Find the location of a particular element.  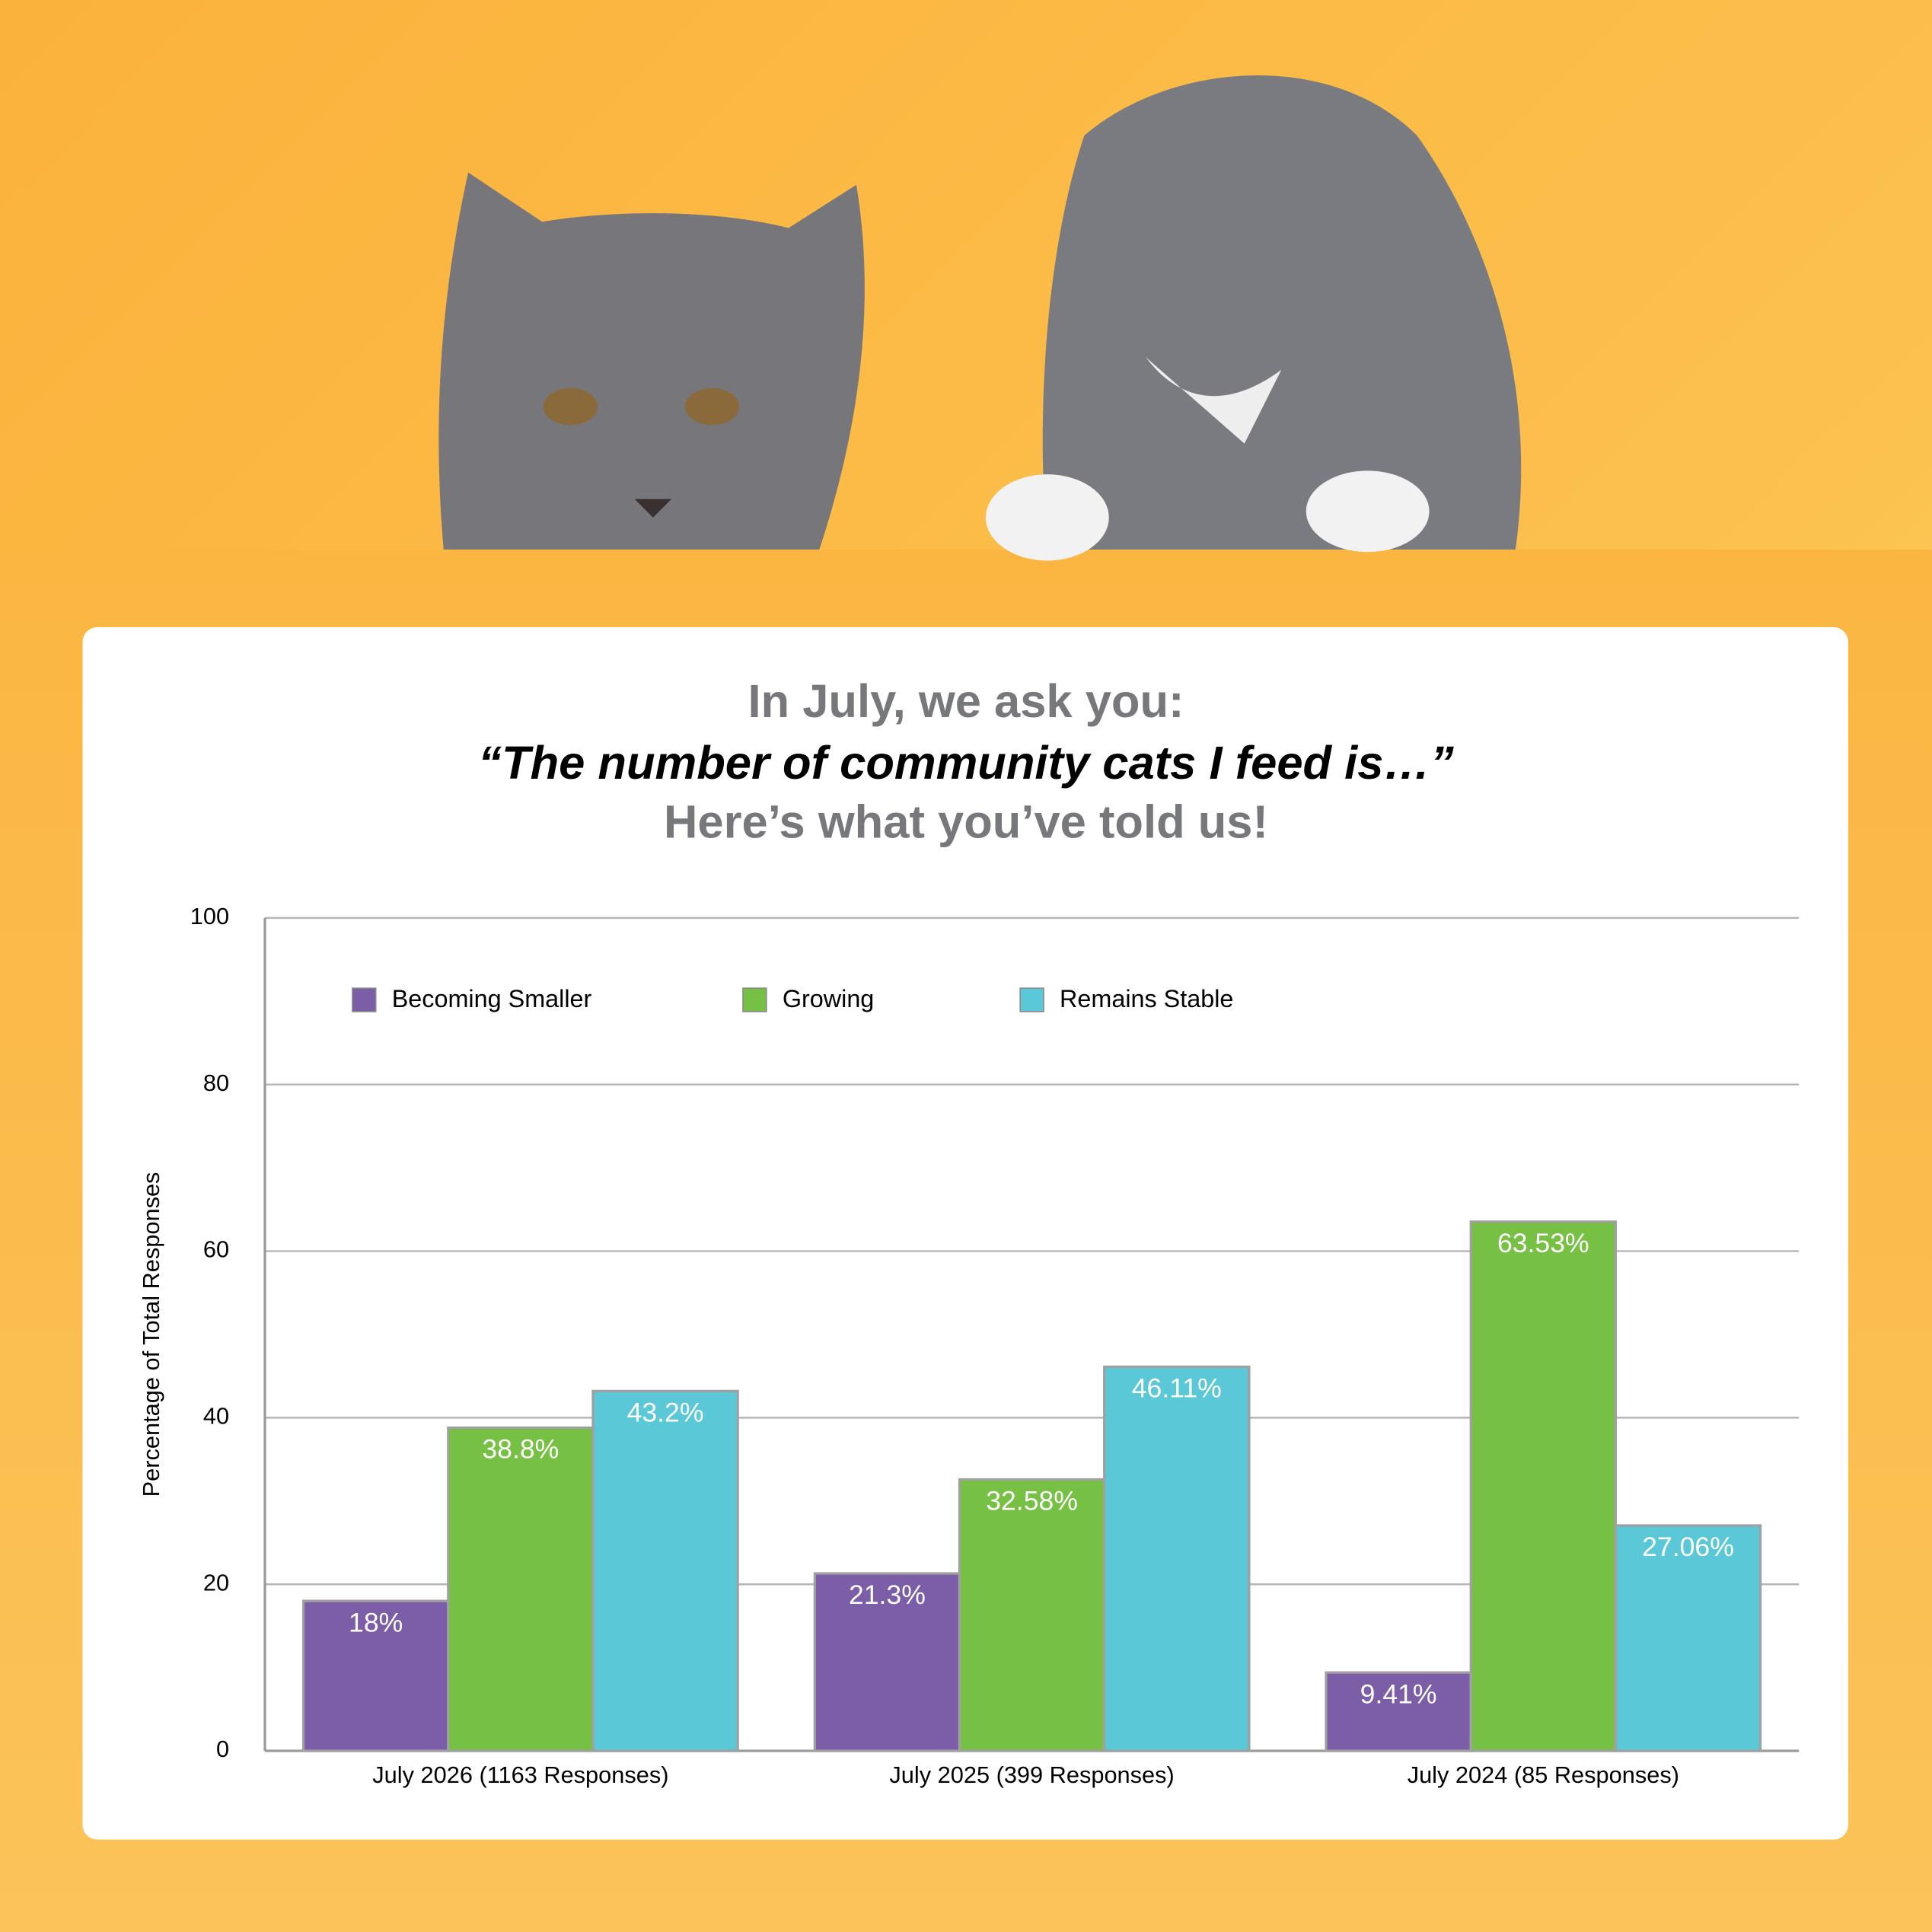

legend-label: Remains Stable is located at coordinates (1146, 999).